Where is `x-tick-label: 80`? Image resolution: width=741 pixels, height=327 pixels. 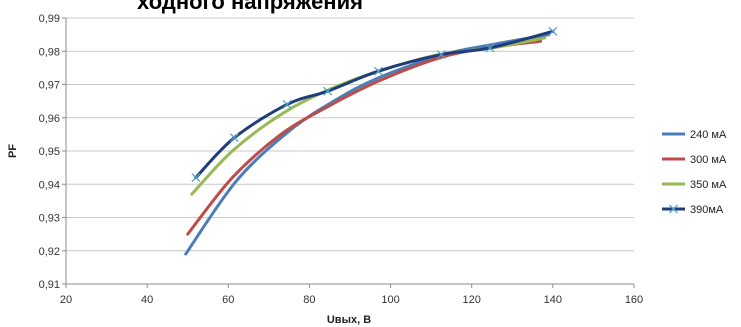
x-tick-label: 80 is located at coordinates (309, 300).